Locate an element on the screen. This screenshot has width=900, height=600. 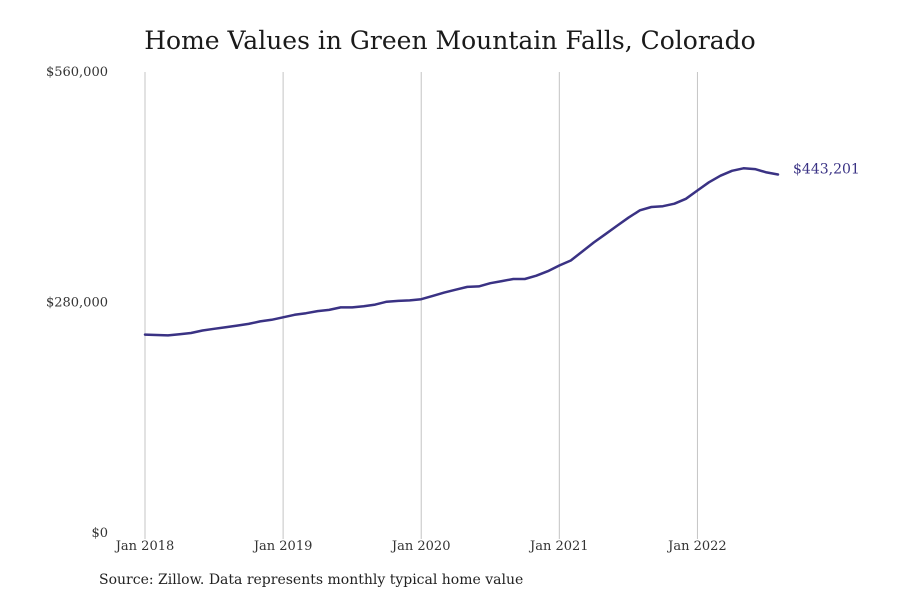
x-axis-tick-labels: Jan 2018 Jan 2019 Jan 2020 Jan 2021 Jan 2022 is located at coordinates (420, 546).